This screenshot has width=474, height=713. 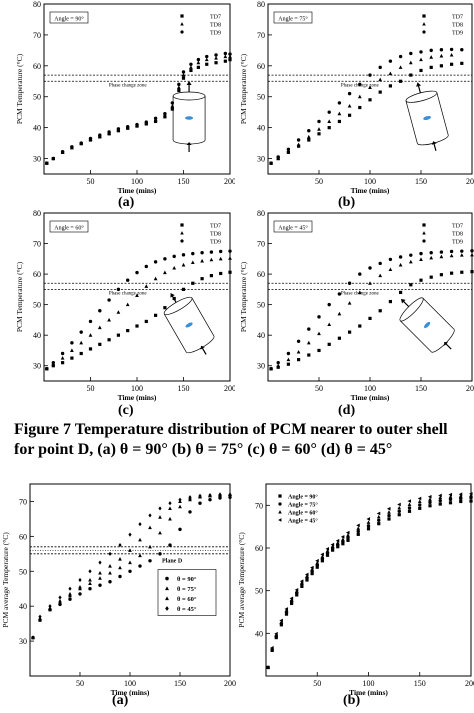 I want to click on angle-label: Angle = 45°, so click(x=293, y=228).